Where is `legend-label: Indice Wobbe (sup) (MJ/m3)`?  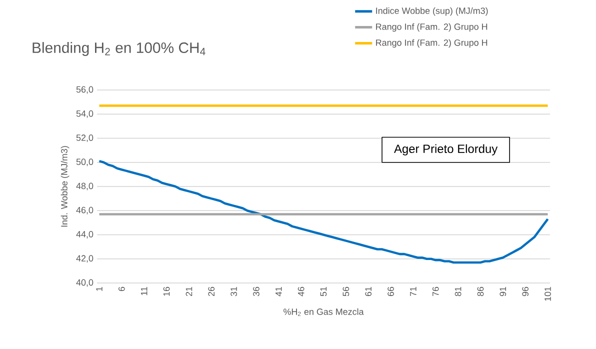 legend-label: Indice Wobbe (sup) (MJ/m3) is located at coordinates (432, 11).